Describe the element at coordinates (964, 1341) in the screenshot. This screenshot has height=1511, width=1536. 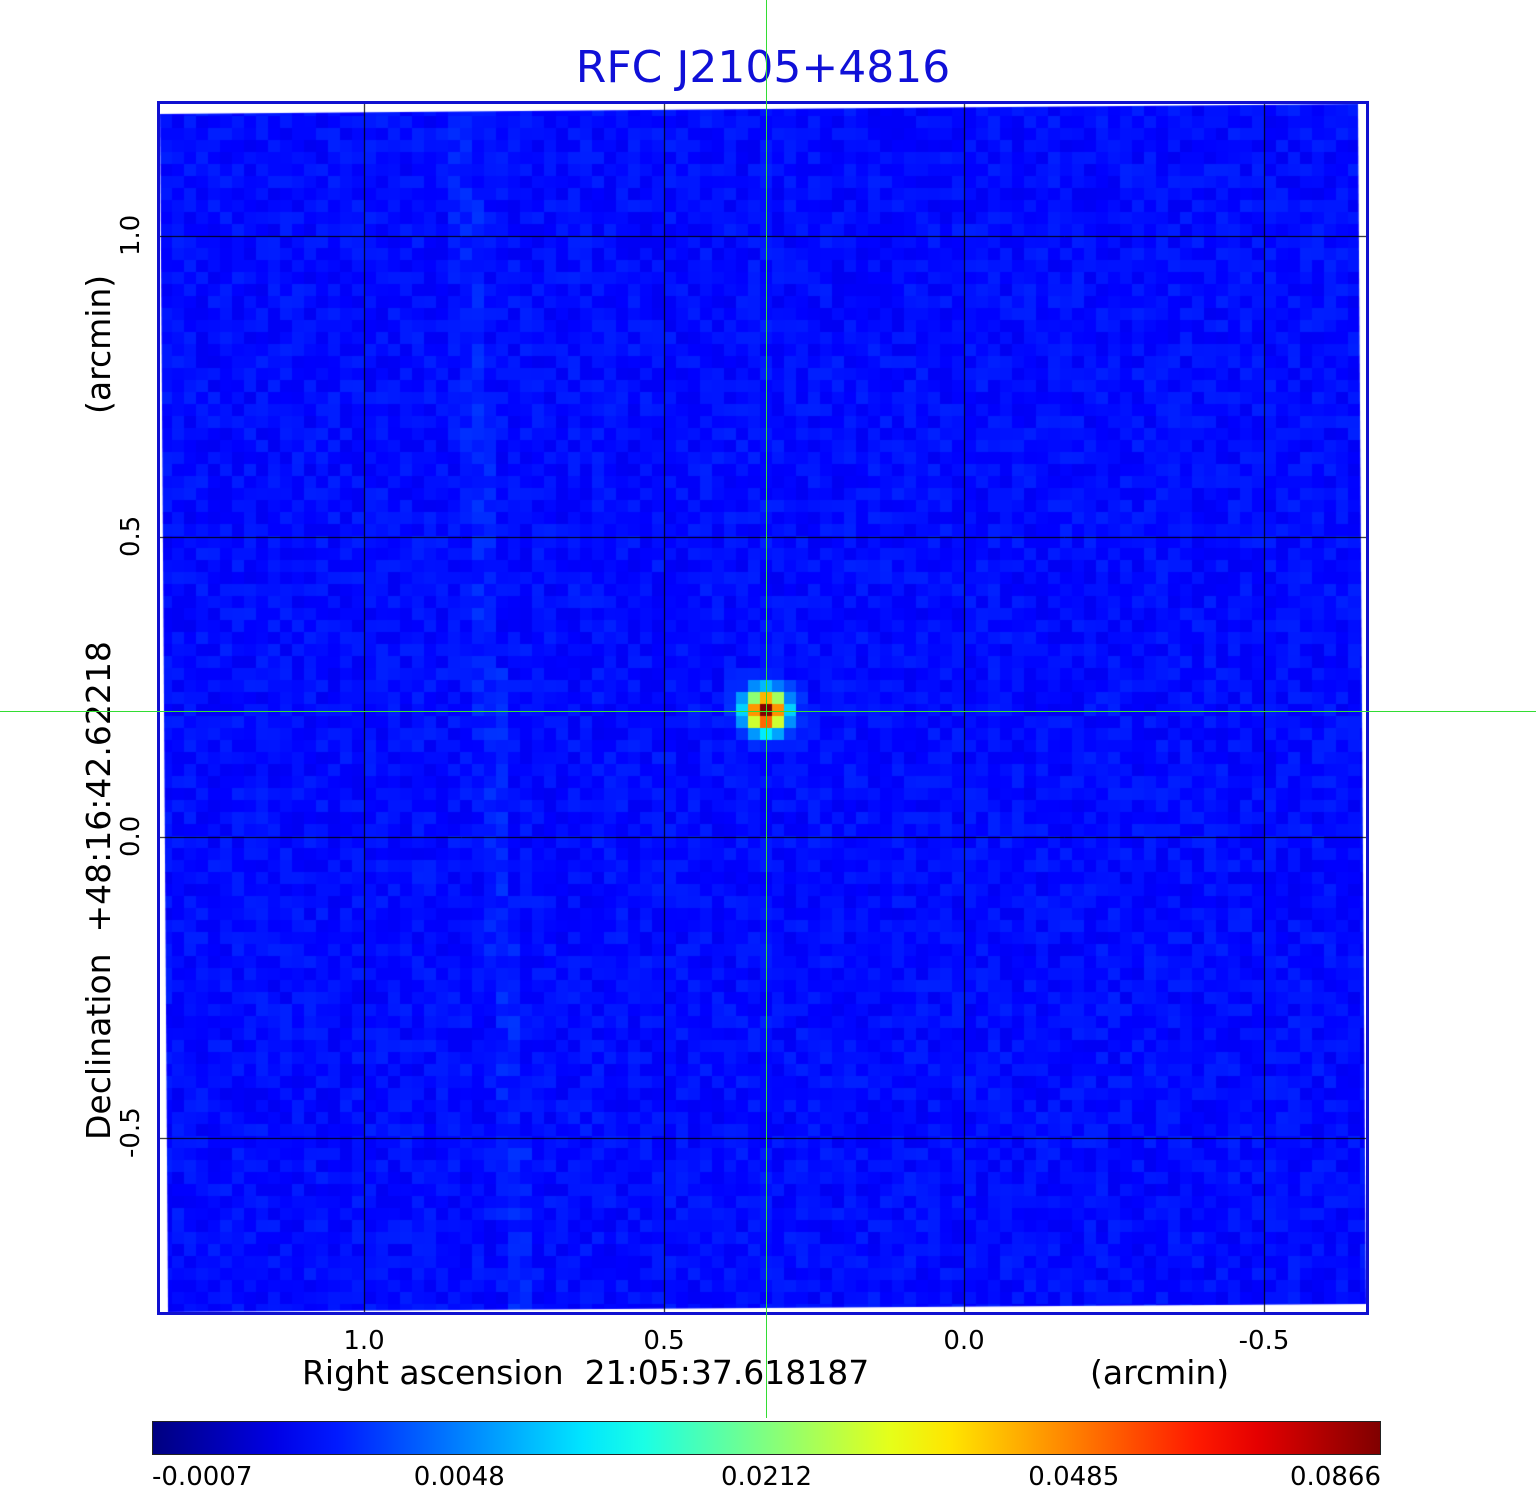
I see `x-tick-label: 0.0` at that location.